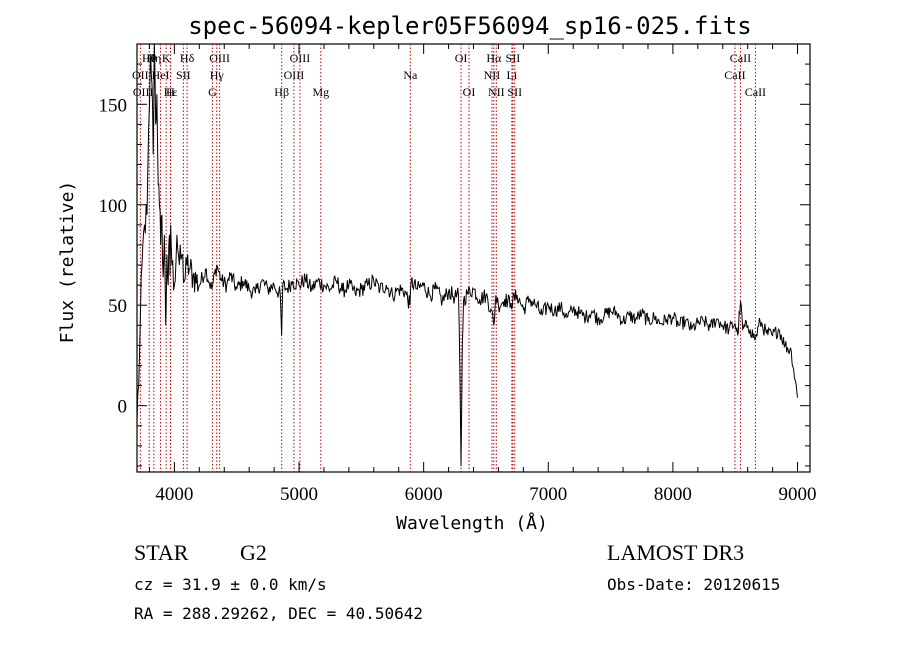 This screenshot has width=900, height=649. I want to click on spectral-line-label: Li, so click(512, 75).